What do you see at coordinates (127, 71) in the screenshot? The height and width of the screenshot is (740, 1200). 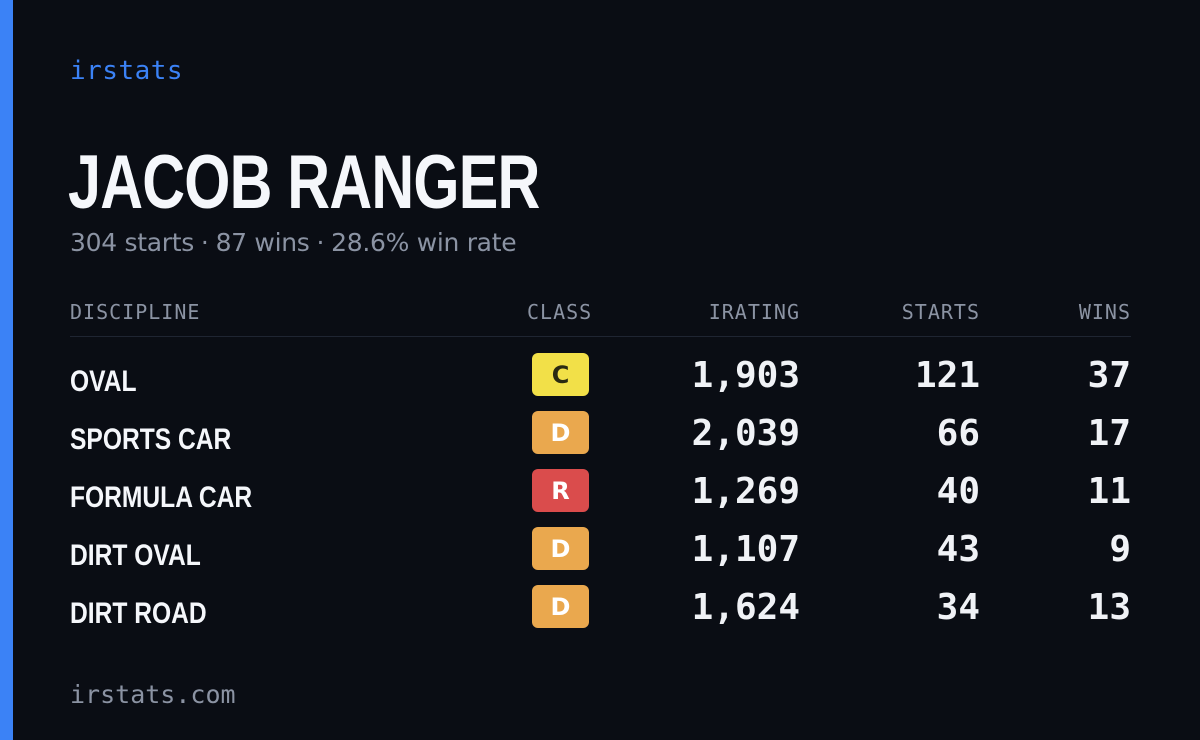 I see `brand-logo: irstats` at bounding box center [127, 71].